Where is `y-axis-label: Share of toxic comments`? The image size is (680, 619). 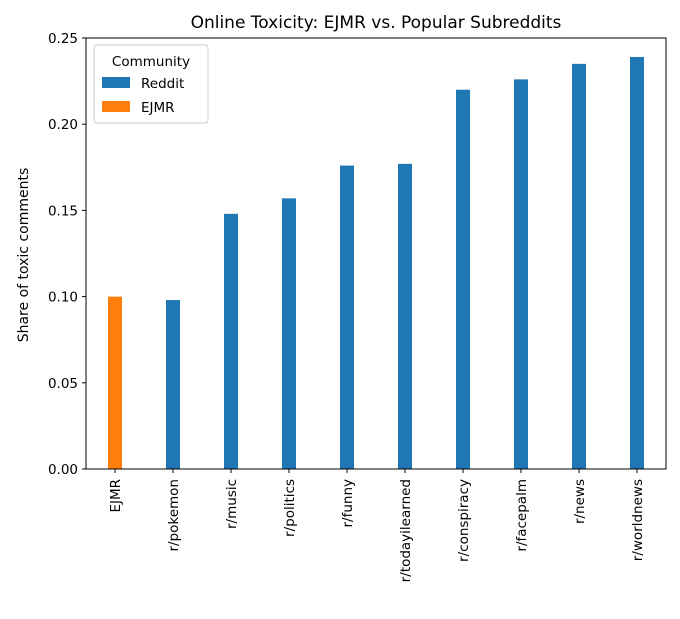
y-axis-label: Share of toxic comments is located at coordinates (24, 255).